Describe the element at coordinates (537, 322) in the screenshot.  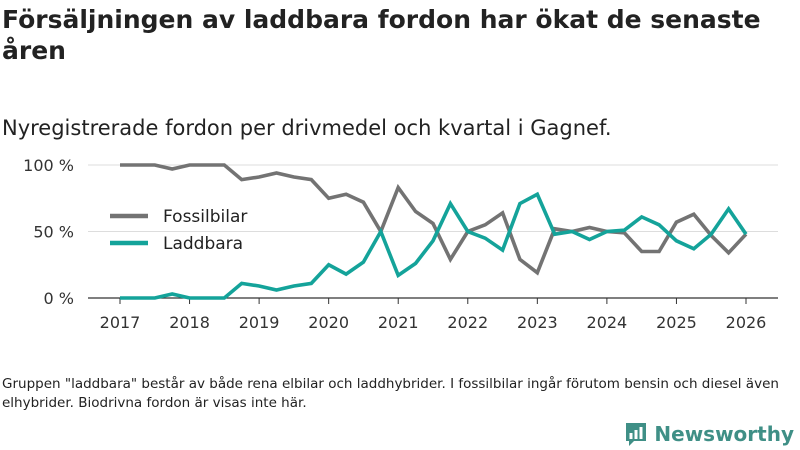
I see `x-tick-label: 2023` at that location.